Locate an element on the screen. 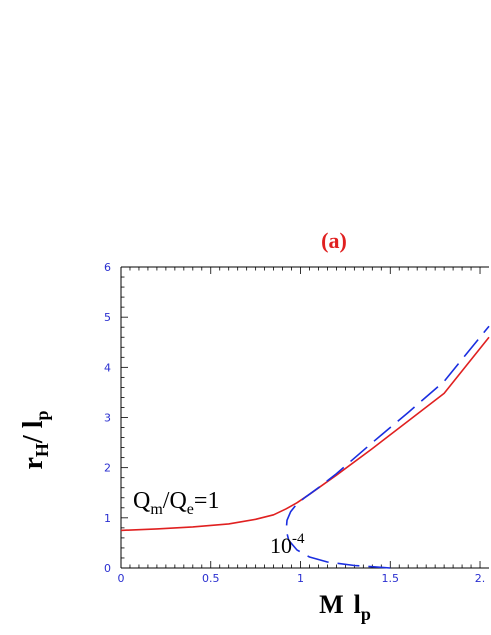  y-label-slash-l: / l is located at coordinates (33, 432).